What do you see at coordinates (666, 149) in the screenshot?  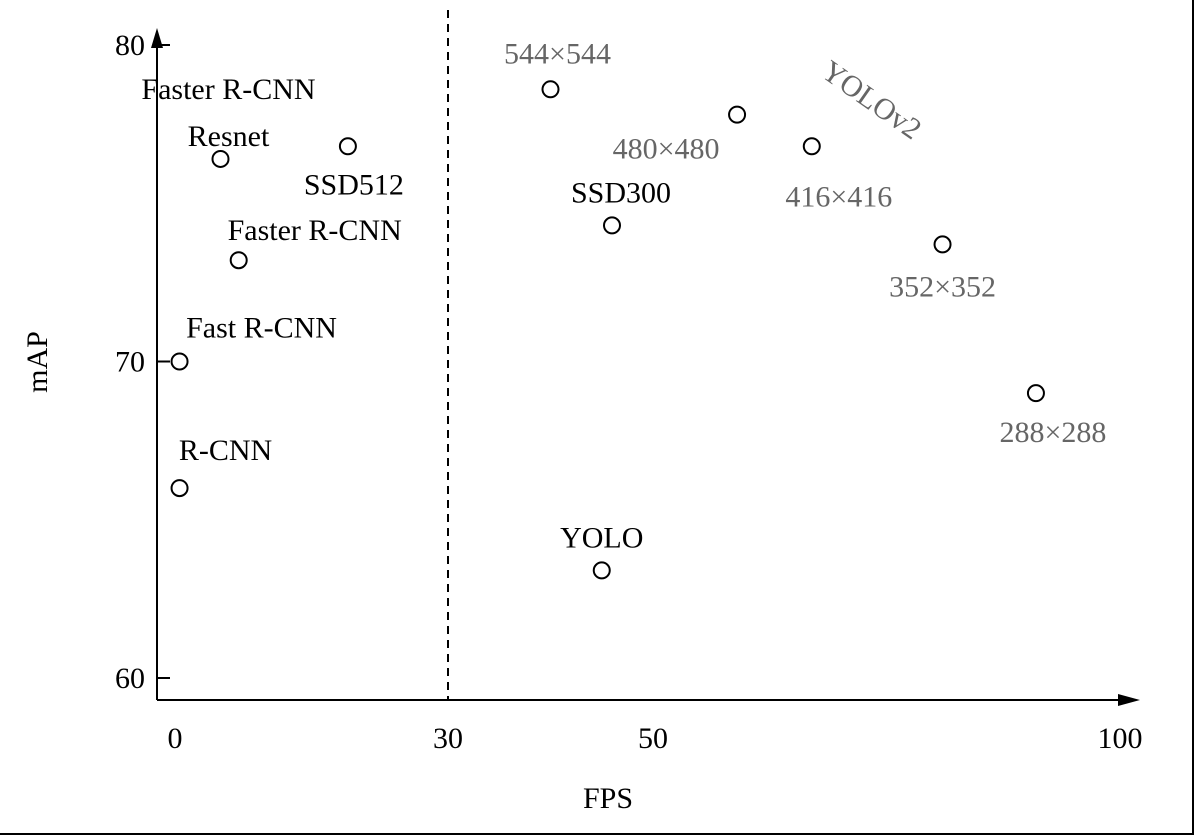 I see `data-label: 480×480` at bounding box center [666, 149].